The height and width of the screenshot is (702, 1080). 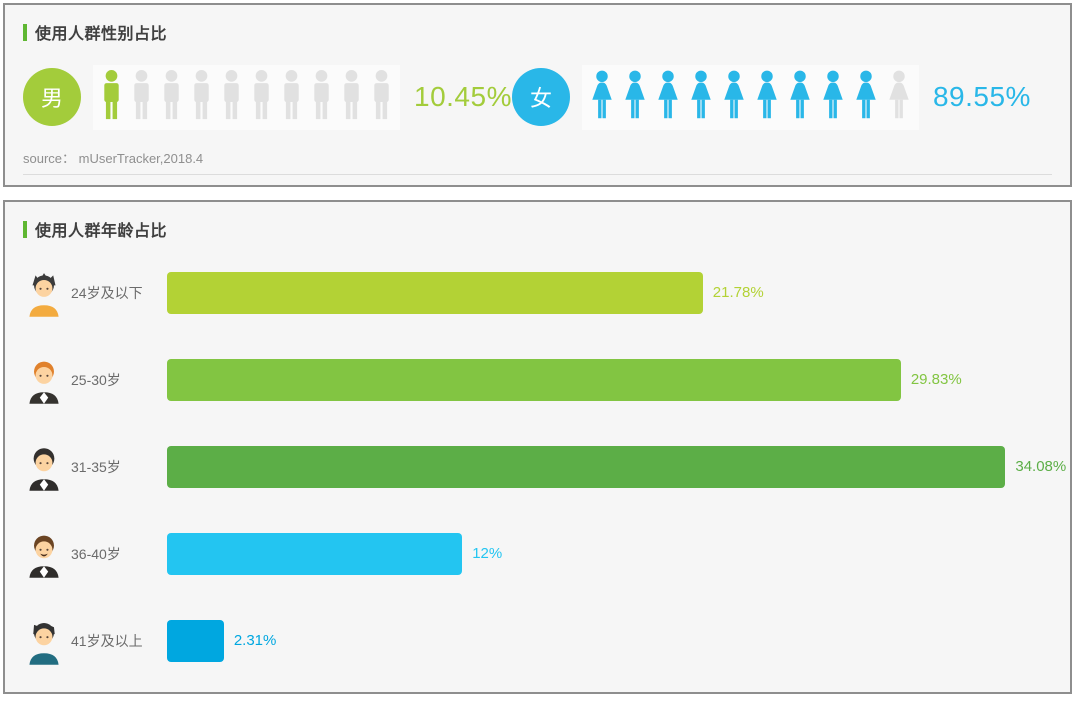 What do you see at coordinates (52, 97) in the screenshot?
I see `male-badge: 男` at bounding box center [52, 97].